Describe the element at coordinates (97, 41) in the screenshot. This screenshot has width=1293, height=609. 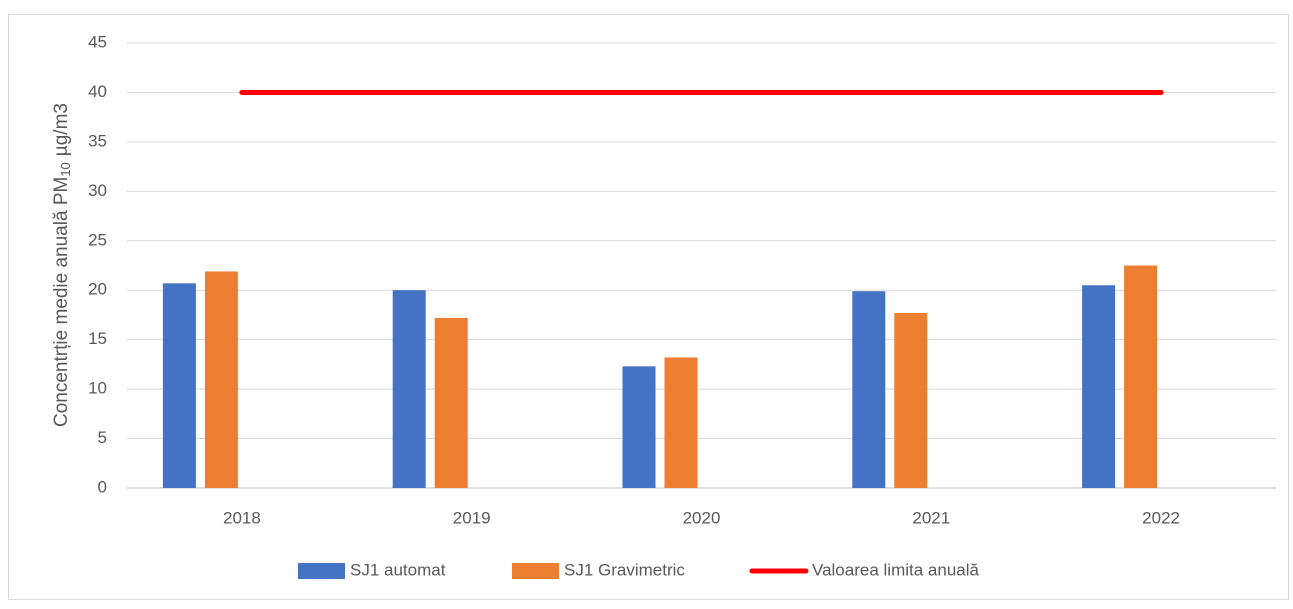
I see `y-tick-label: 45` at that location.